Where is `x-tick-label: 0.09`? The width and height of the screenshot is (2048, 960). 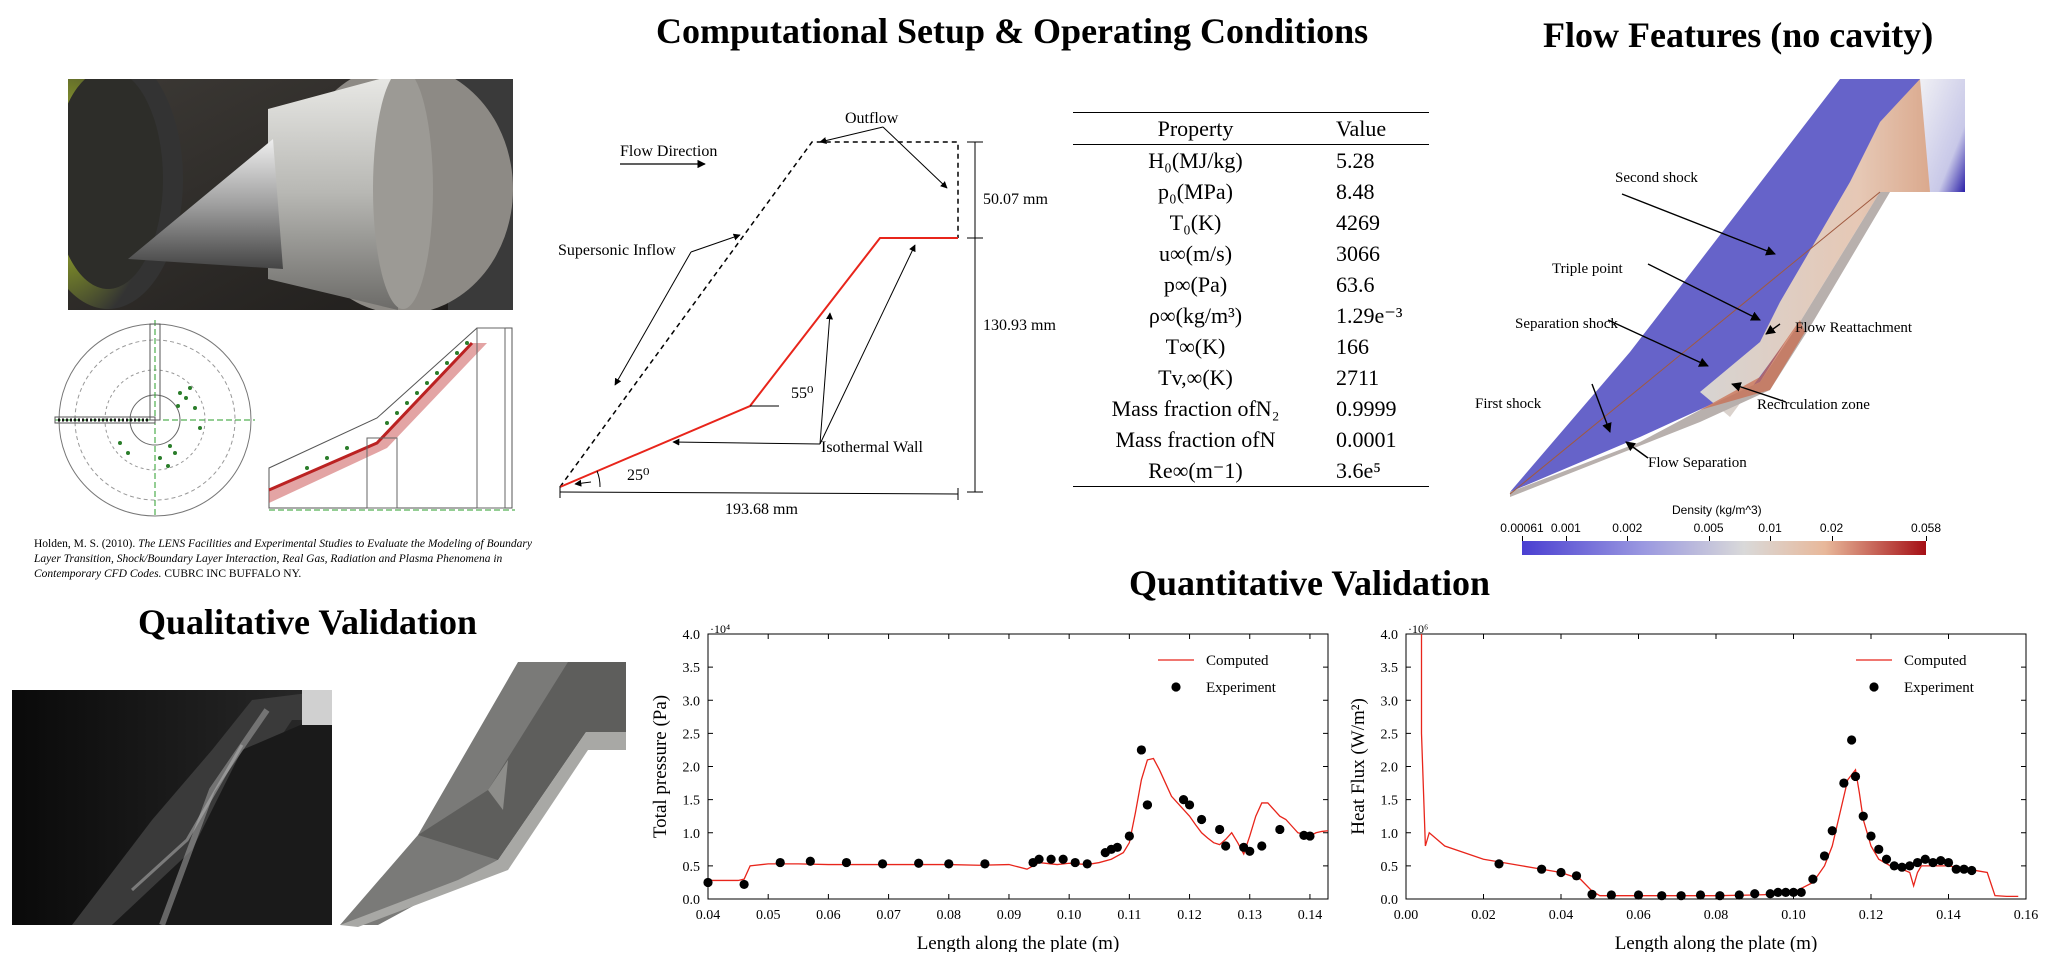 x-tick-label: 0.09 is located at coordinates (1009, 915).